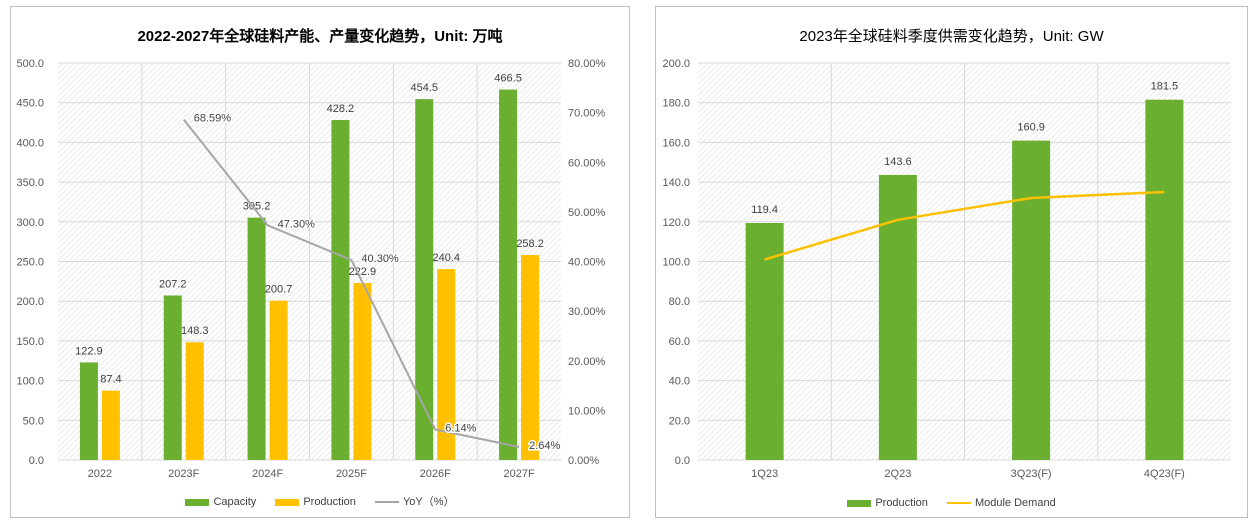 This screenshot has width=1254, height=524. Describe the element at coordinates (679, 421) in the screenshot. I see `y-tick-label: 20.0` at that location.